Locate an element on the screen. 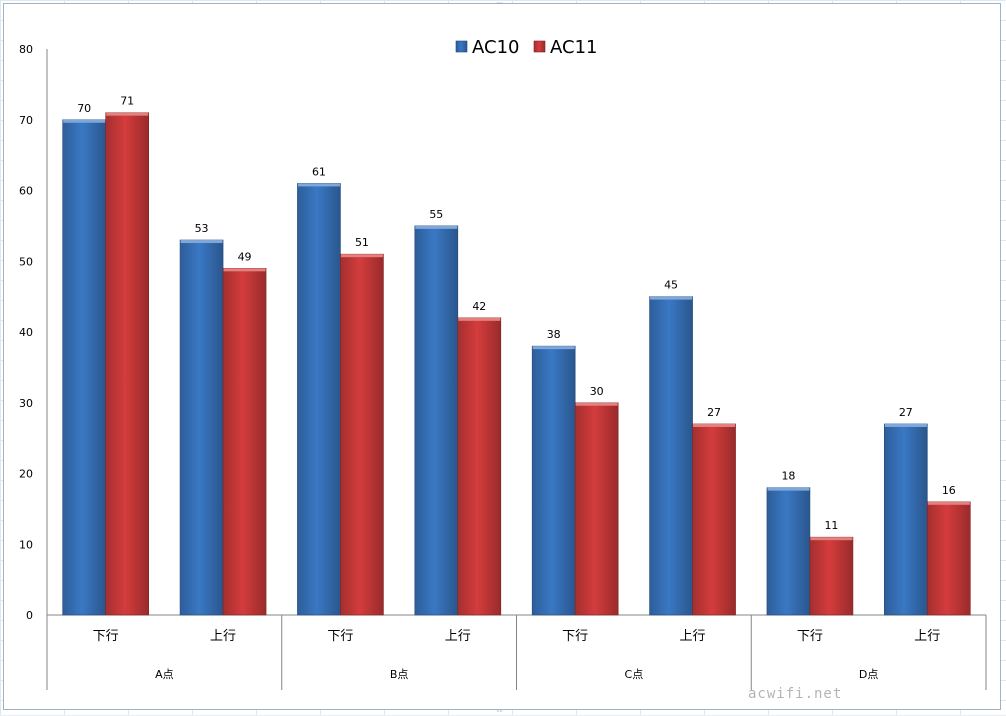 The image size is (1006, 716). legend-swatch-ac10 is located at coordinates (461, 46).